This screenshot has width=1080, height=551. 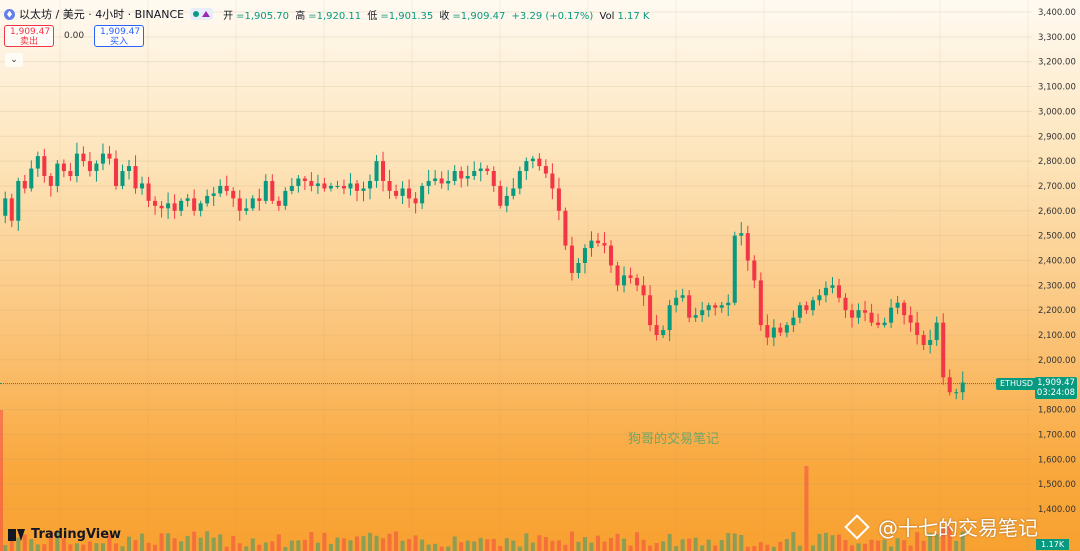 What do you see at coordinates (552, 16) in the screenshot?
I see `change-value: +3.29 (+0.17%)` at bounding box center [552, 16].